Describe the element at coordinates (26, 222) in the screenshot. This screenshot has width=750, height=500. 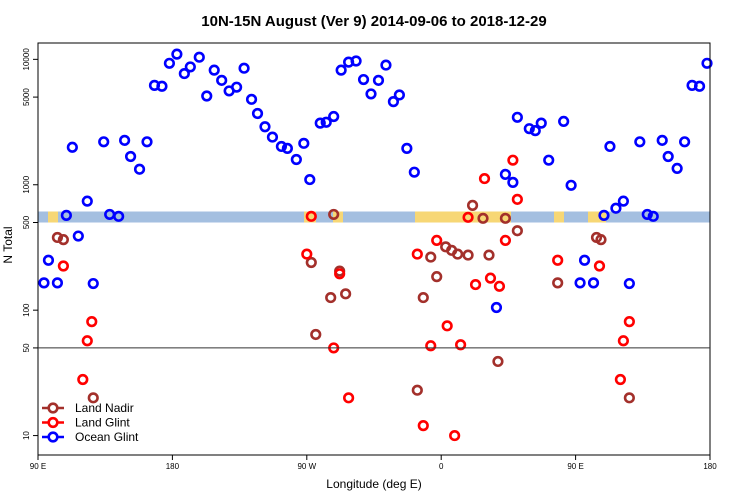
I see `y-tick-label: 500` at that location.